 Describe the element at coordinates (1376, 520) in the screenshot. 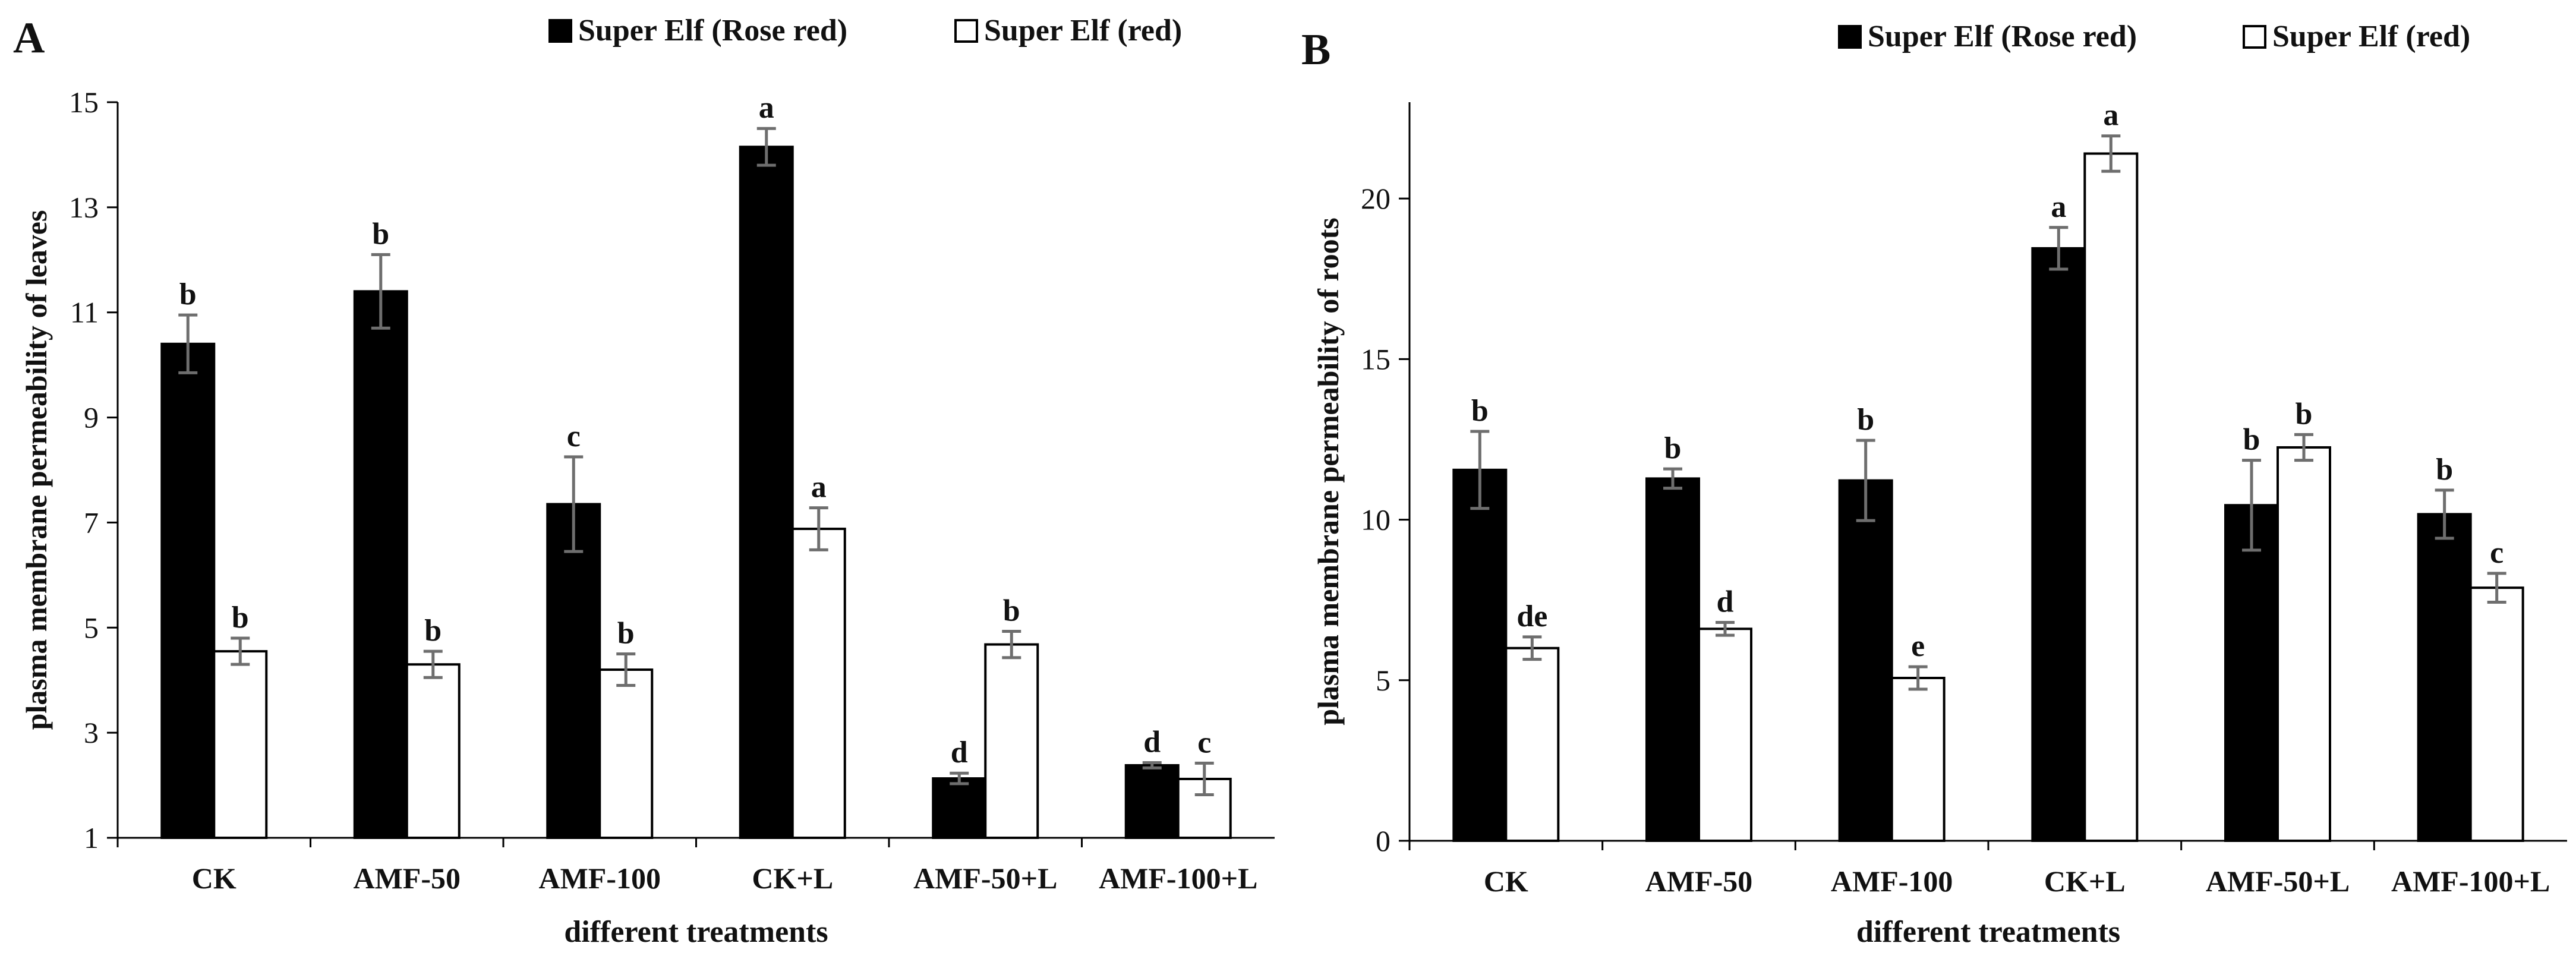

I see `panel-b-y-tick-label-2: 10` at that location.